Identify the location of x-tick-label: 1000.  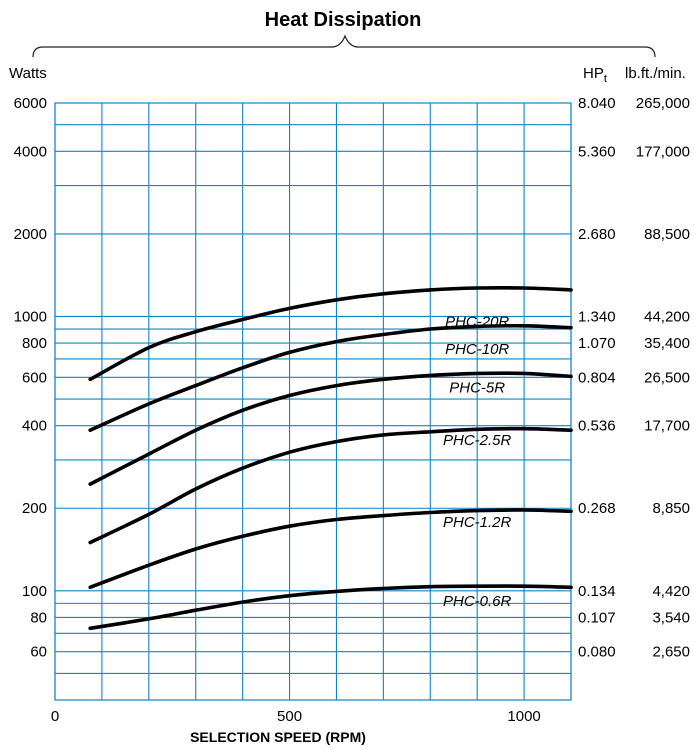
(523, 716).